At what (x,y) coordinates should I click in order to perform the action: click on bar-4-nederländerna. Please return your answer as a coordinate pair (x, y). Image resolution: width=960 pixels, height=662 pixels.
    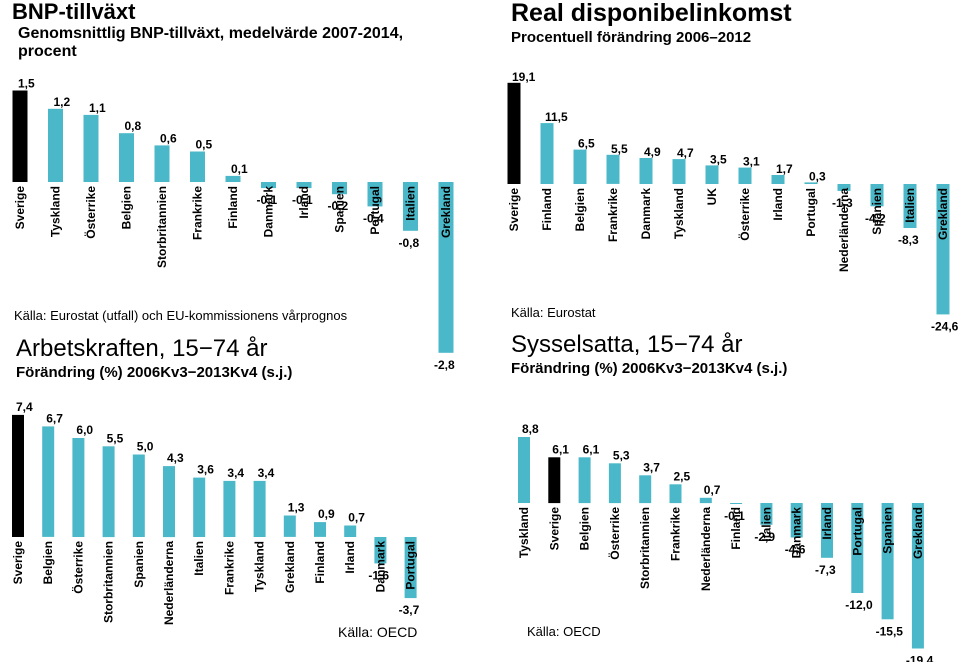
    Looking at the image, I should click on (705, 500).